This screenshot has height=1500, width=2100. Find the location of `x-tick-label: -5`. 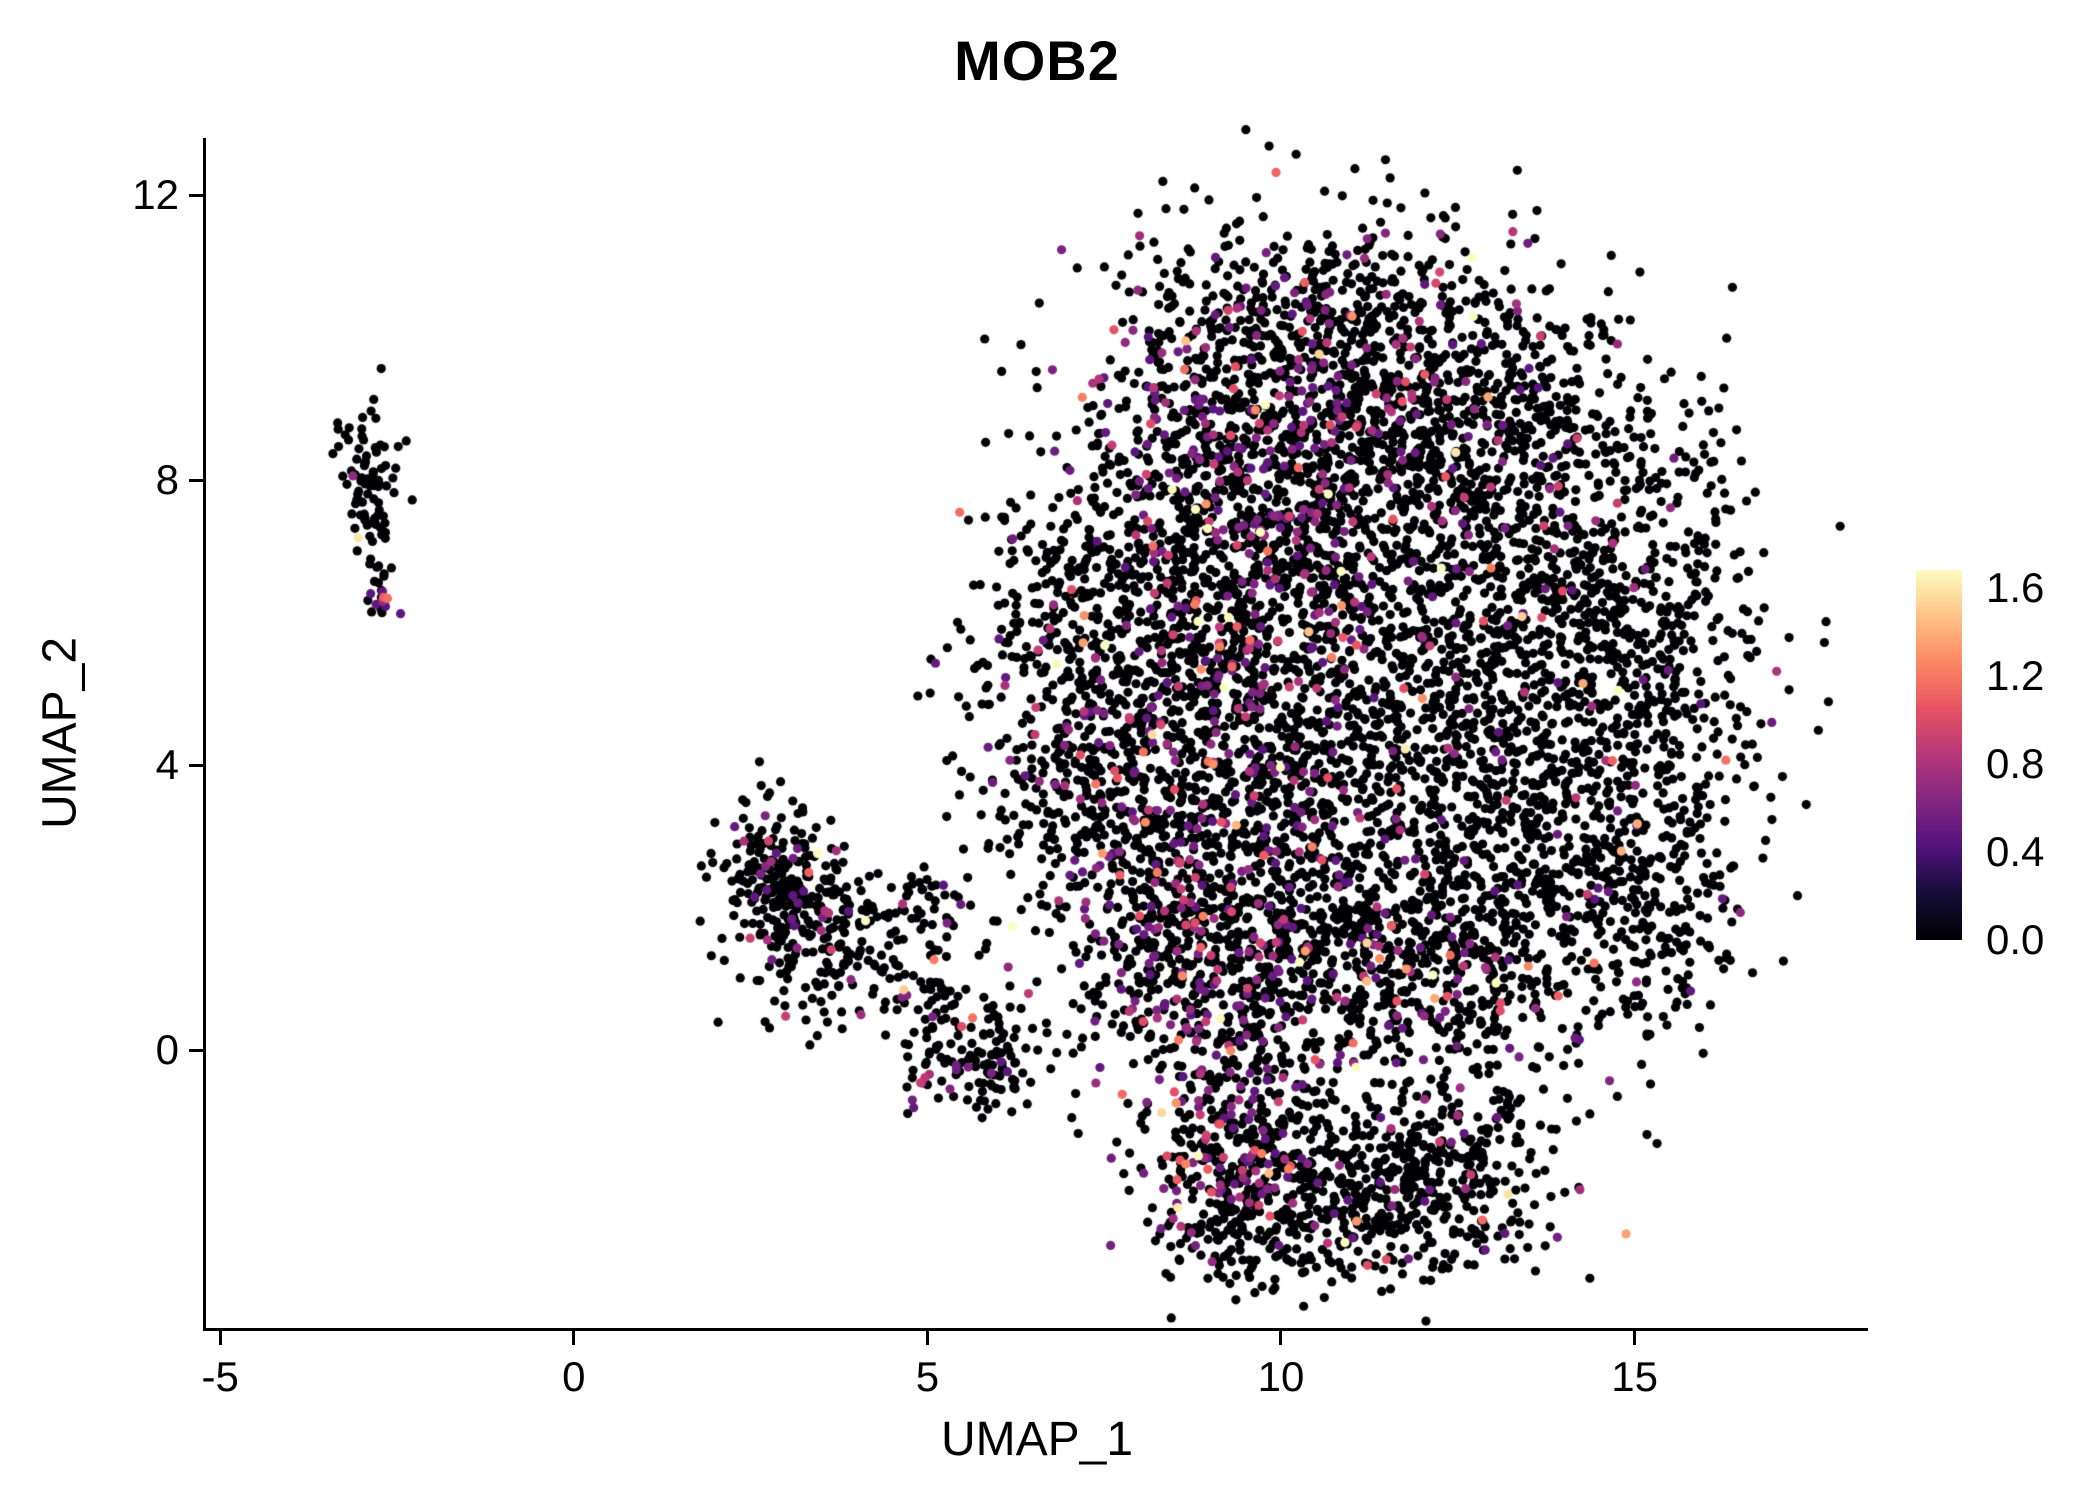

x-tick-label: -5 is located at coordinates (220, 1376).